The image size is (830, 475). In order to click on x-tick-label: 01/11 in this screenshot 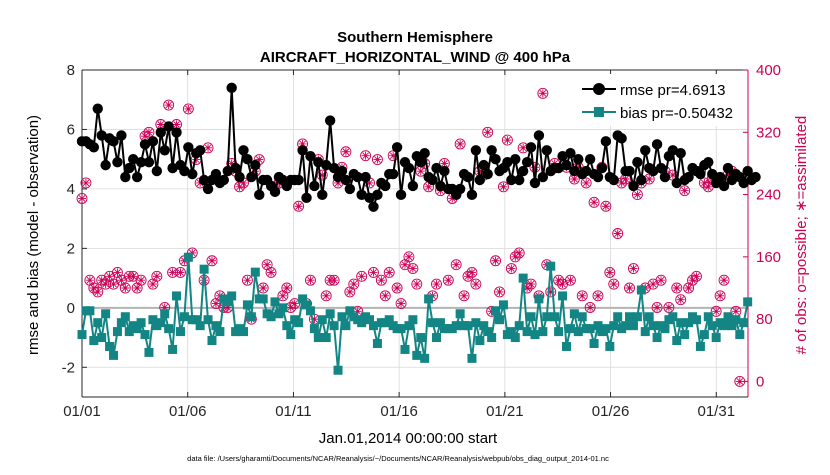, I will do `click(293, 411)`.